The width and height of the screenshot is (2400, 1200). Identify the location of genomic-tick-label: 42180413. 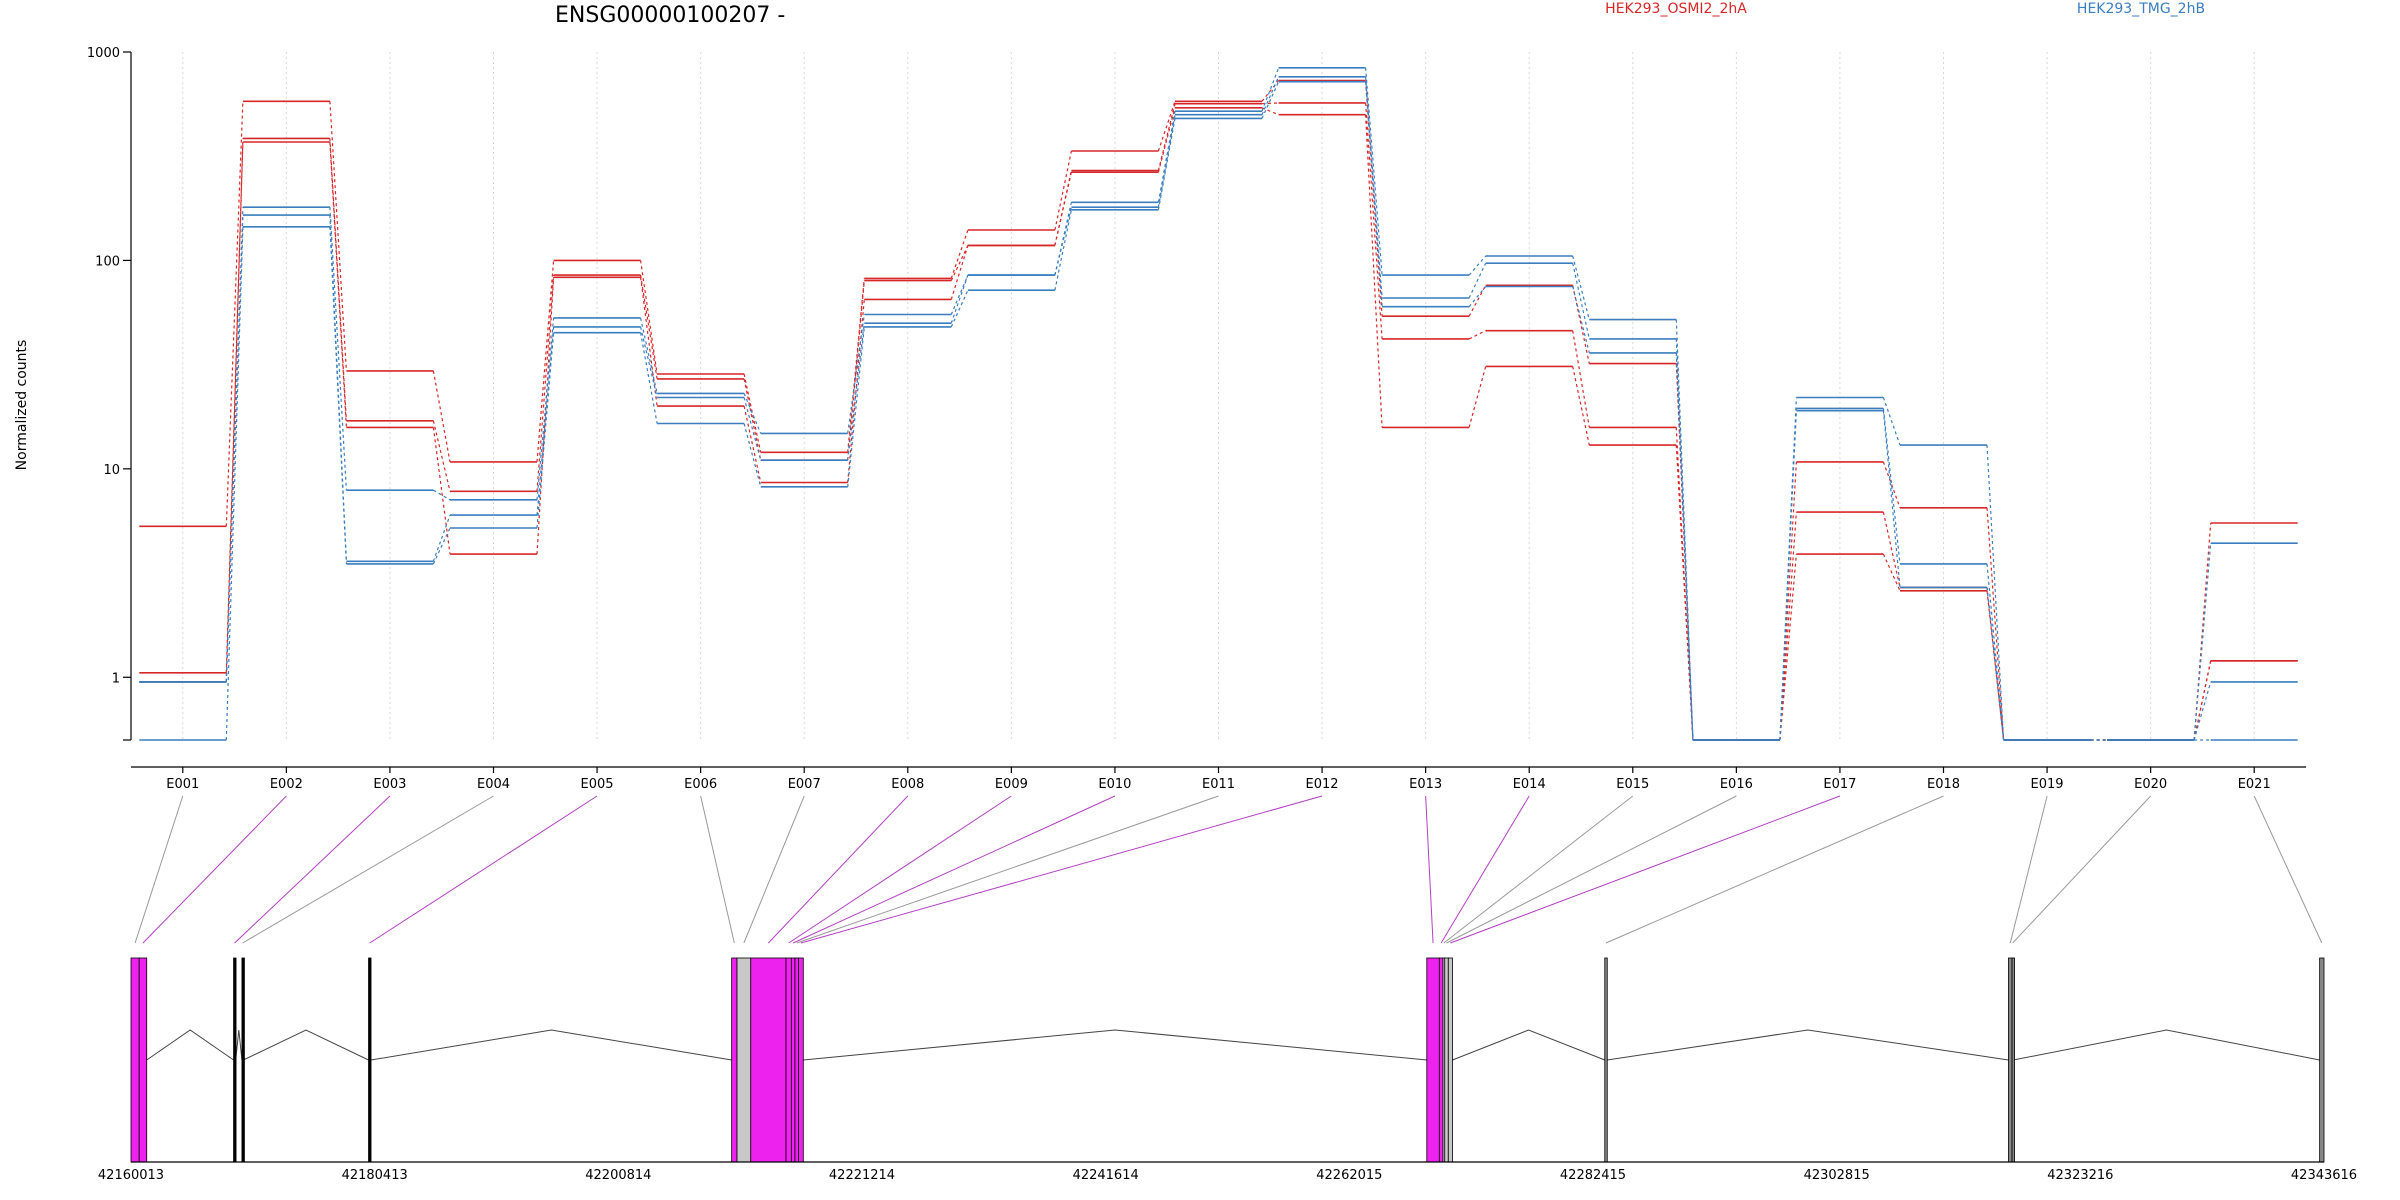
(375, 1175).